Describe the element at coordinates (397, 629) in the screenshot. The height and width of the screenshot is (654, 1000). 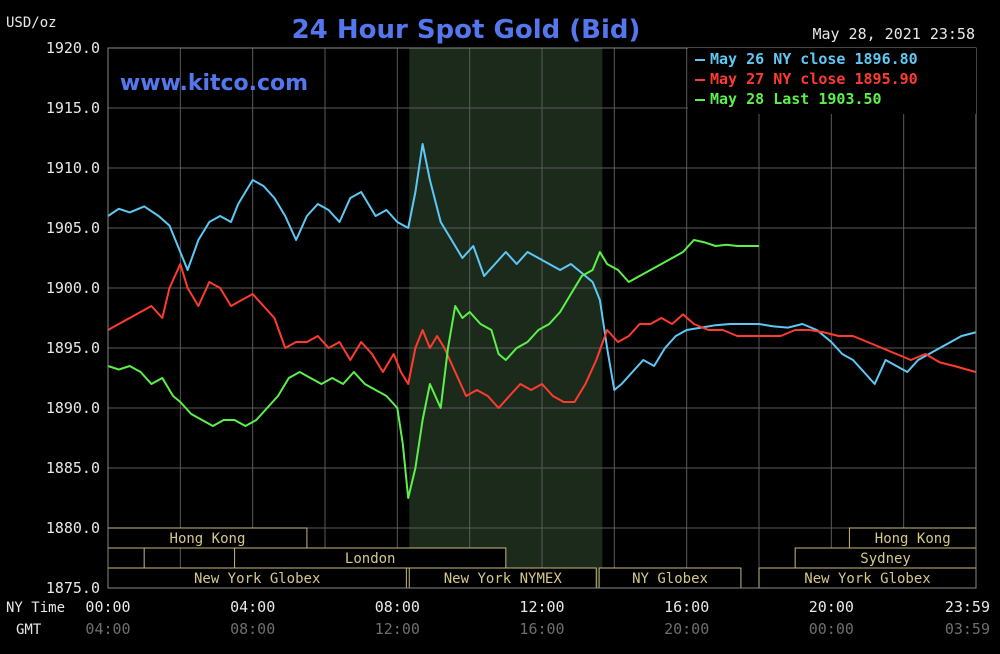
I see `x-tick-label-gmt: 12:00` at that location.